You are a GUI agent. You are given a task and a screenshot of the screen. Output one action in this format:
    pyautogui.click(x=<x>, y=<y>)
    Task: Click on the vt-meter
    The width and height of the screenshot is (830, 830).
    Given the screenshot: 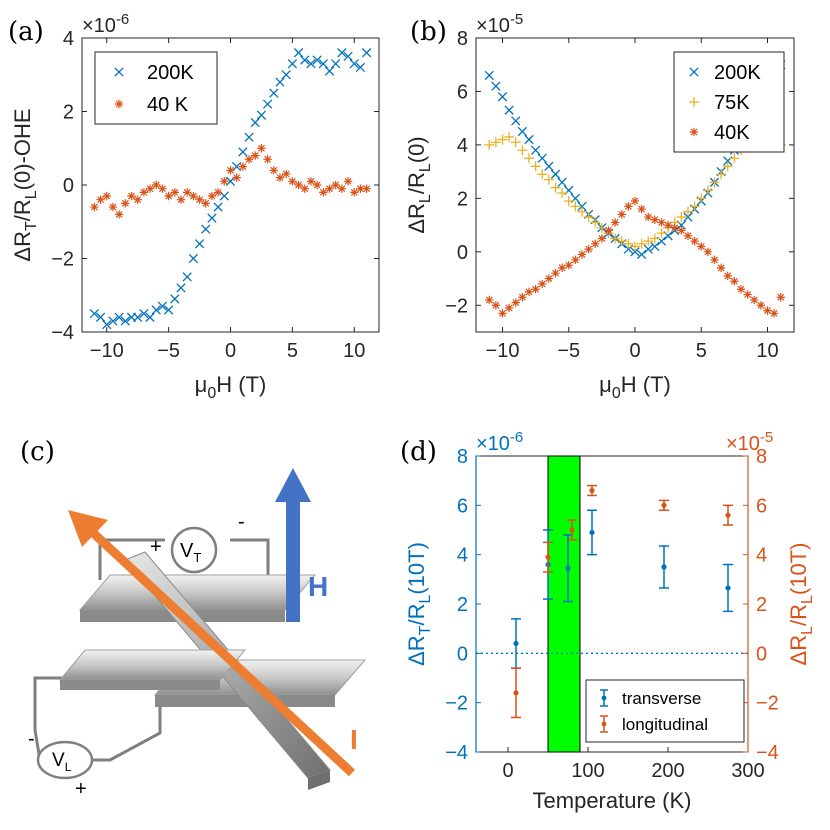 What is the action you would take?
    pyautogui.click(x=194, y=550)
    